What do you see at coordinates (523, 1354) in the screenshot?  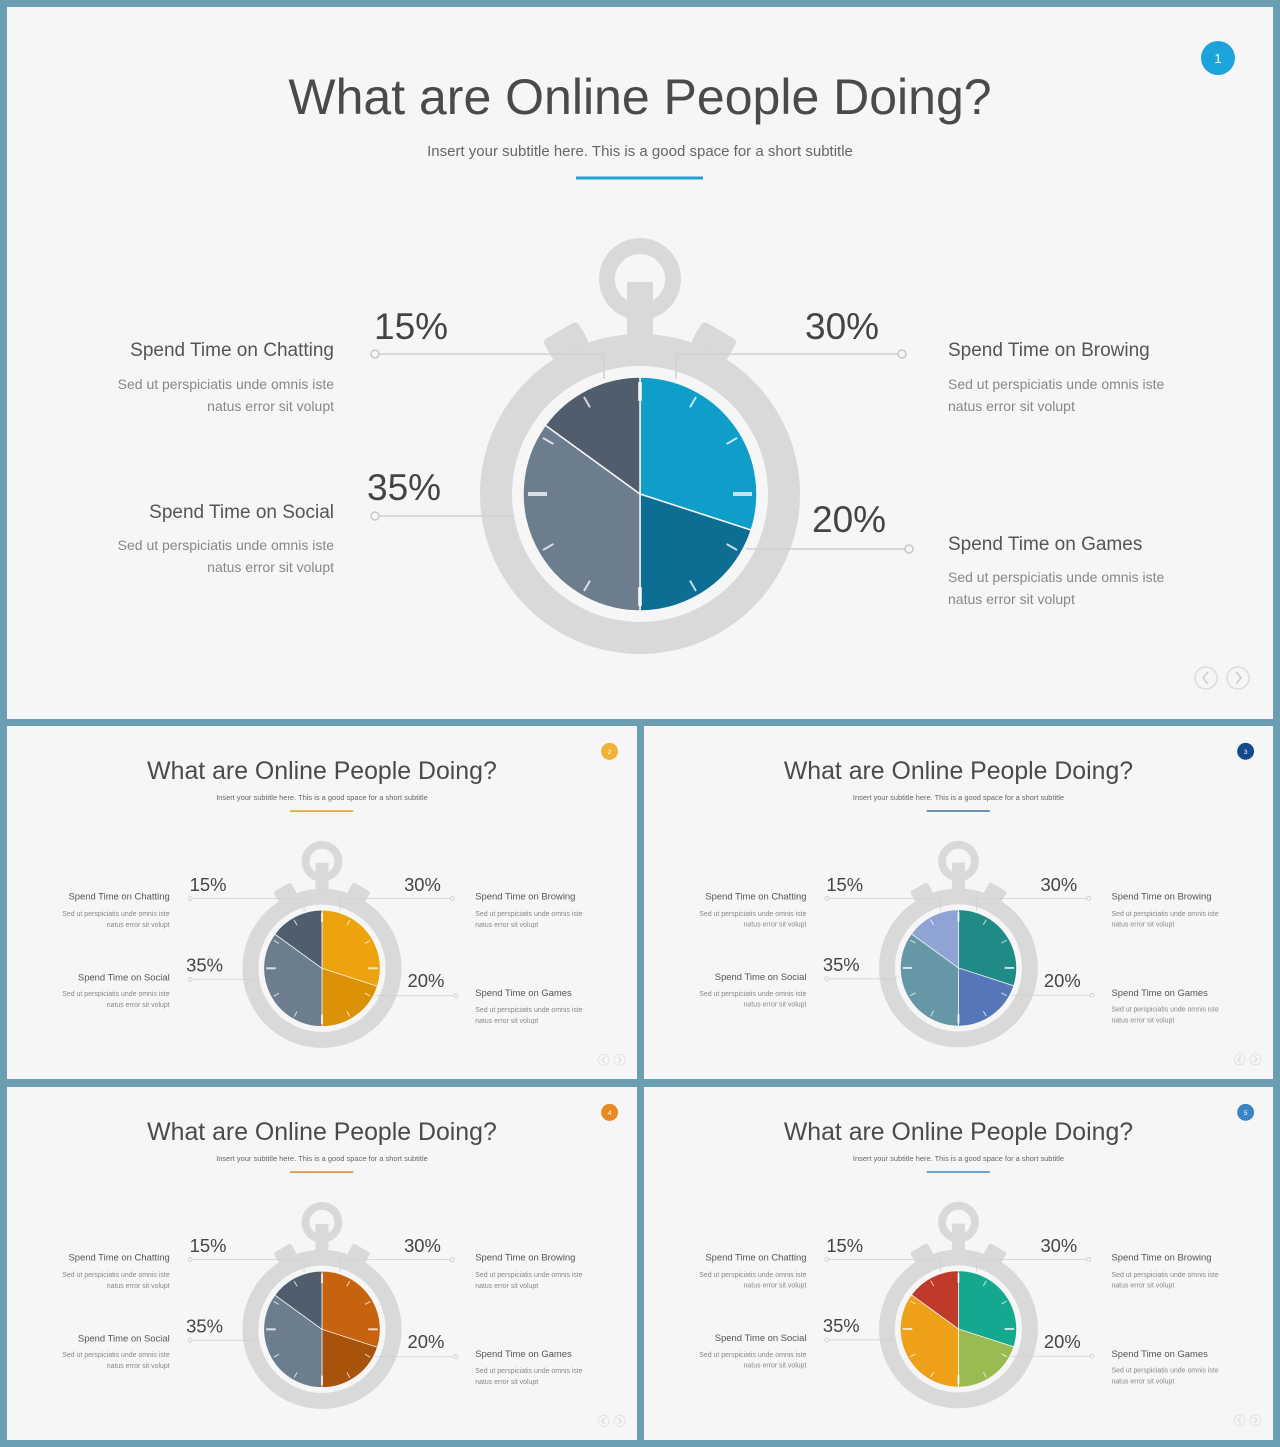 I see `label-title-games: Spend Time on Games` at bounding box center [523, 1354].